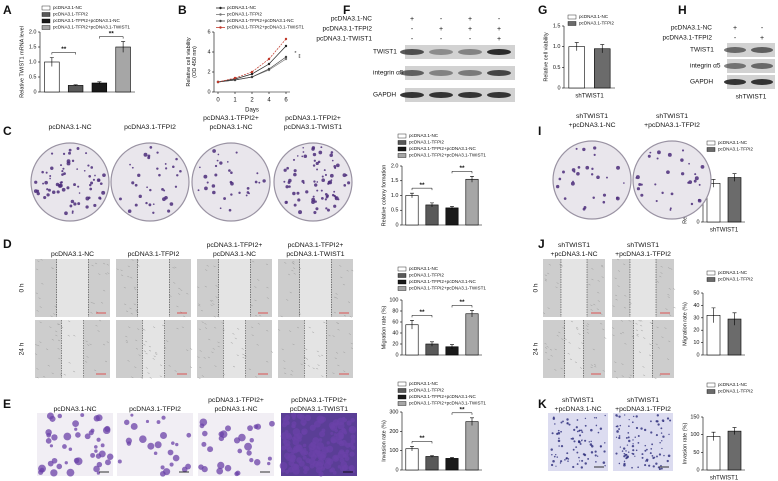 Image resolution: width=778 pixels, height=481 pixels. Describe the element at coordinates (346, 10) in the screenshot. I see `panel-letter: F` at that location.